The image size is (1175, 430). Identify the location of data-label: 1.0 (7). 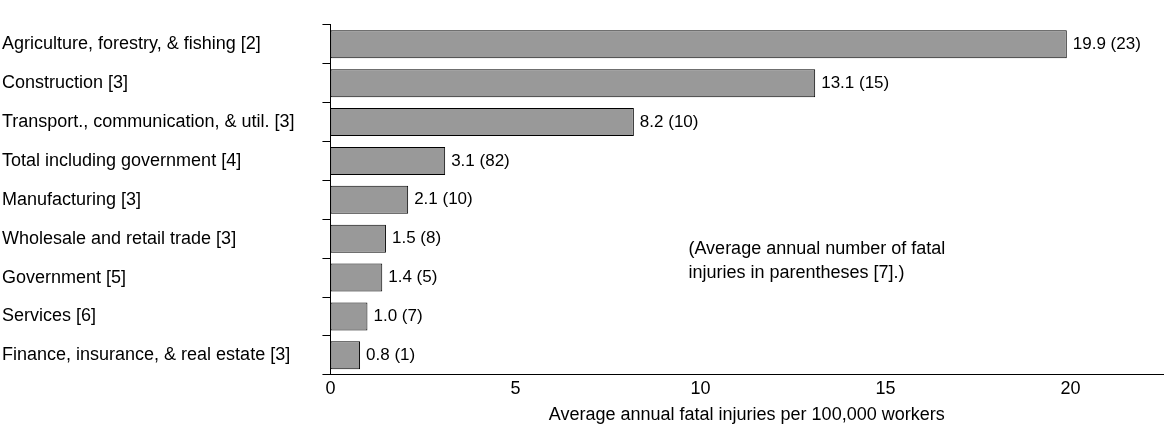
(398, 316).